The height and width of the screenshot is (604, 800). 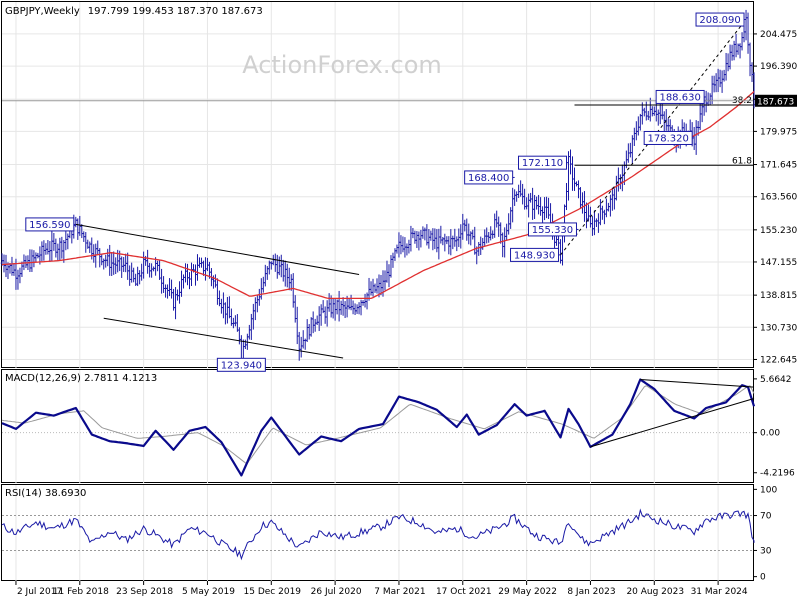 I want to click on x-tick-label: 20 Aug 2023, so click(x=655, y=592).